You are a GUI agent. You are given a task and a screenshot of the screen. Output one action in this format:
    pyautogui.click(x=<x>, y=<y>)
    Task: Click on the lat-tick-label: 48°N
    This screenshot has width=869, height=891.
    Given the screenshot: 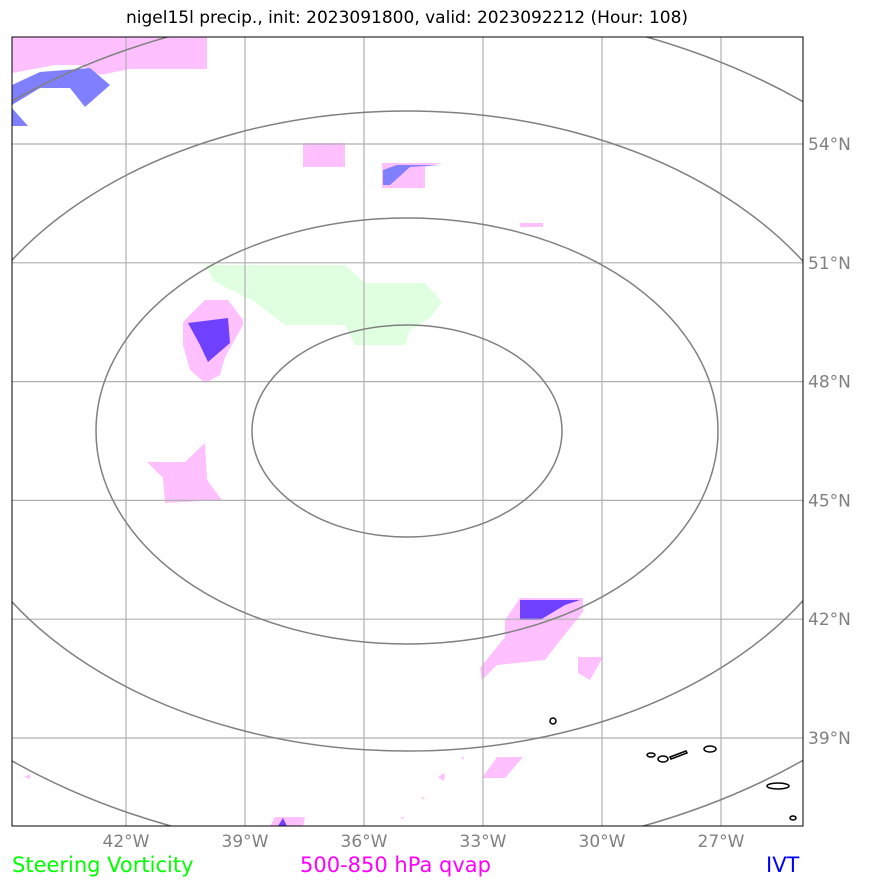 What is the action you would take?
    pyautogui.click(x=829, y=383)
    